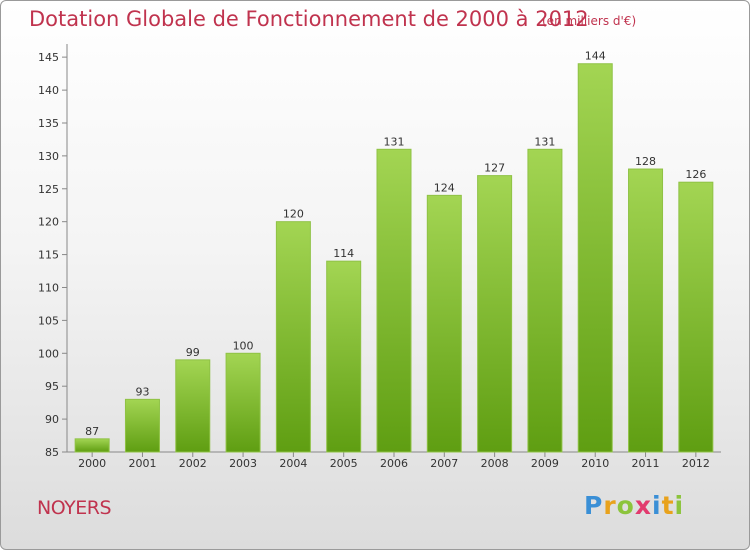 This screenshot has height=550, width=750. What do you see at coordinates (243, 345) in the screenshot?
I see `data-label: 100` at bounding box center [243, 345].